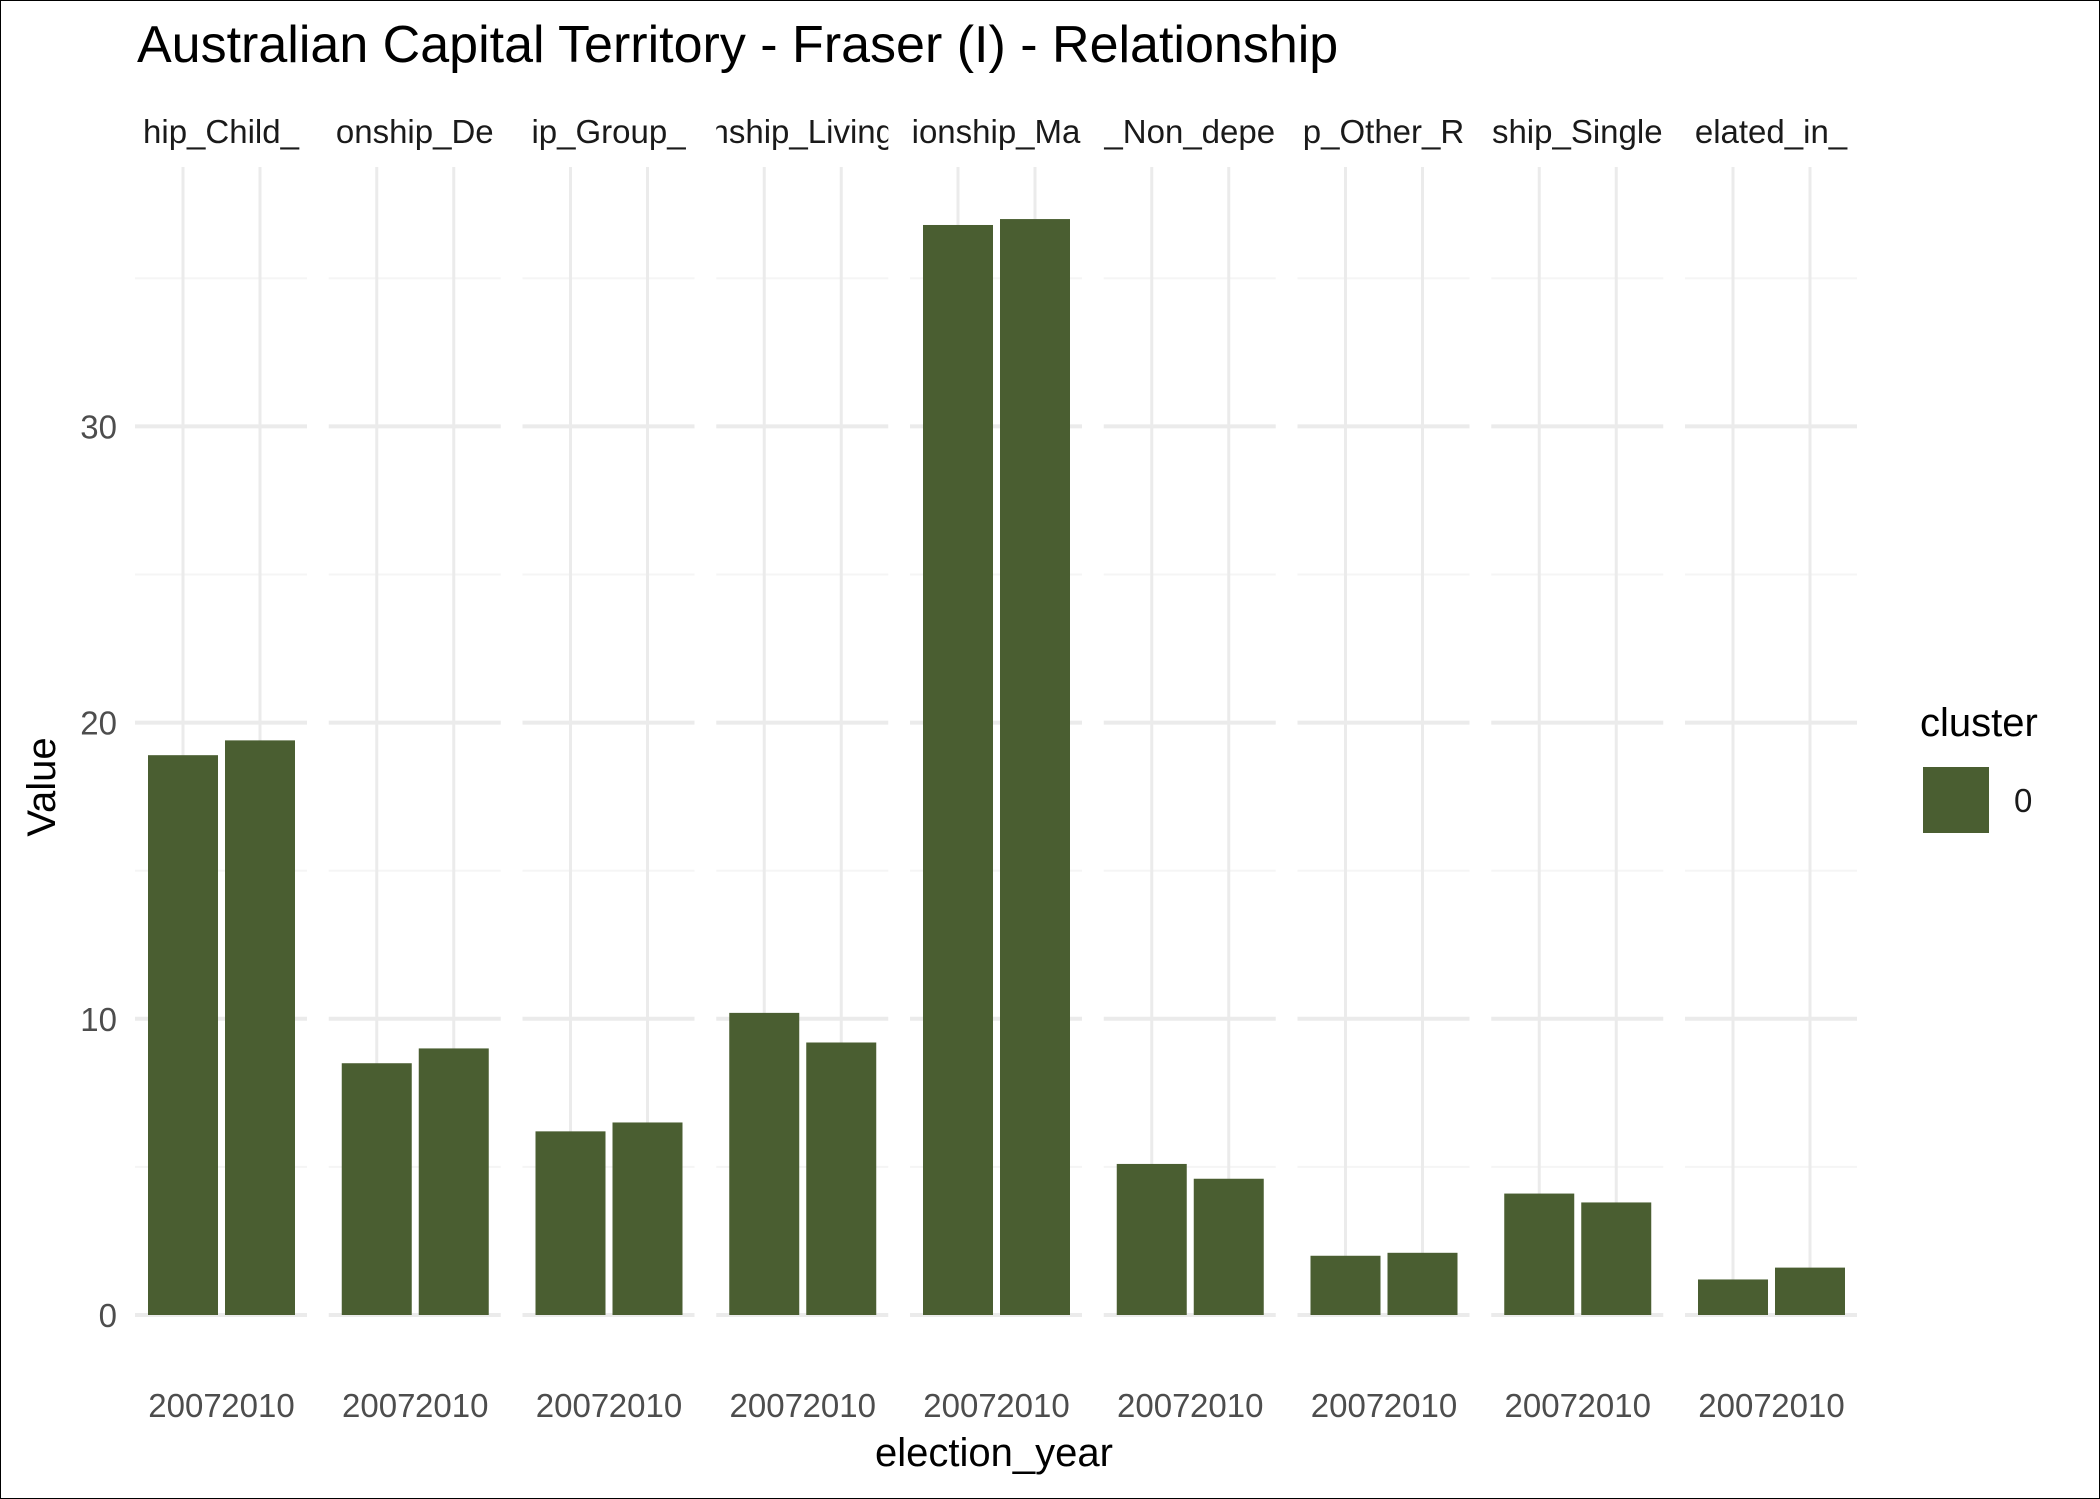 This screenshot has width=2100, height=1499. I want to click on facet-label: ionship_Ma, so click(996, 131).